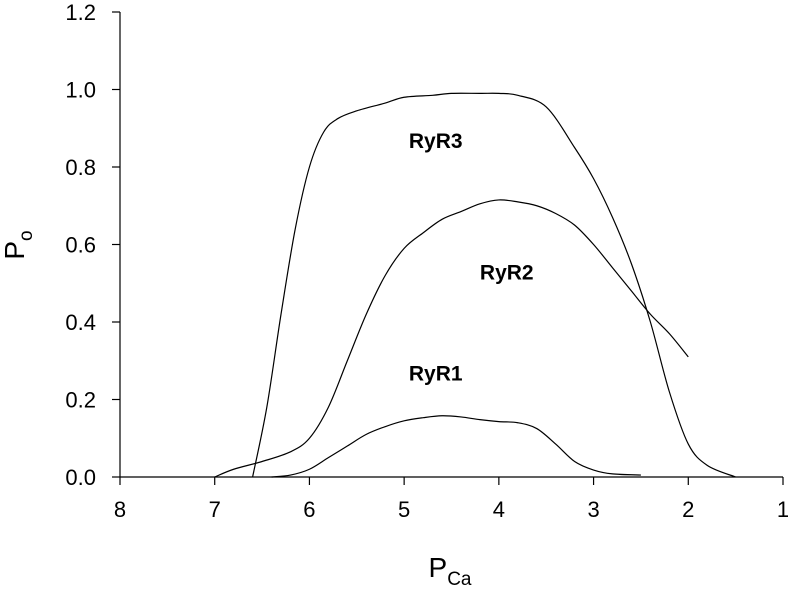 The width and height of the screenshot is (788, 590). I want to click on x-axis-title: PCa, so click(450, 571).